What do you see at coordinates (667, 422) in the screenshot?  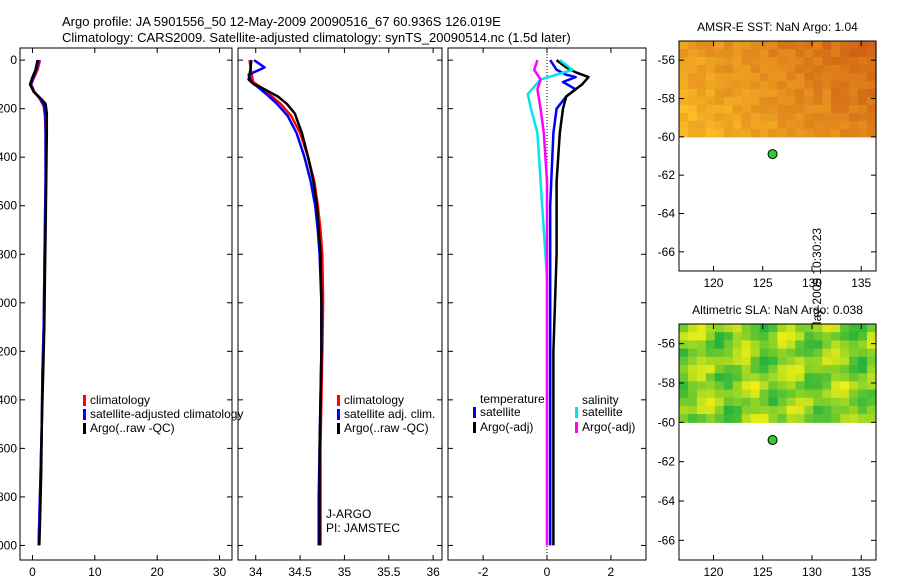 I see `sla-map-ytick-label: -60` at bounding box center [667, 422].